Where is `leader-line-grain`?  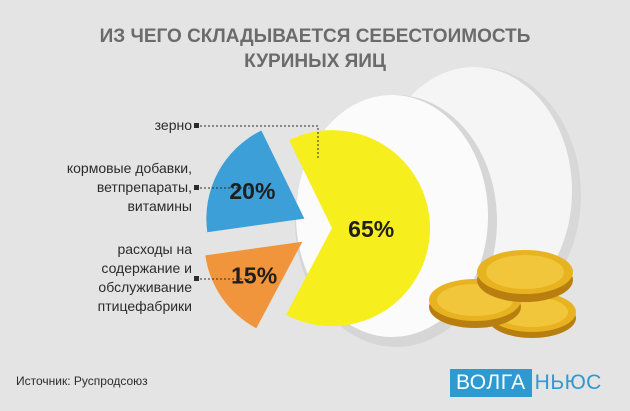
leader-line-grain is located at coordinates (259, 142).